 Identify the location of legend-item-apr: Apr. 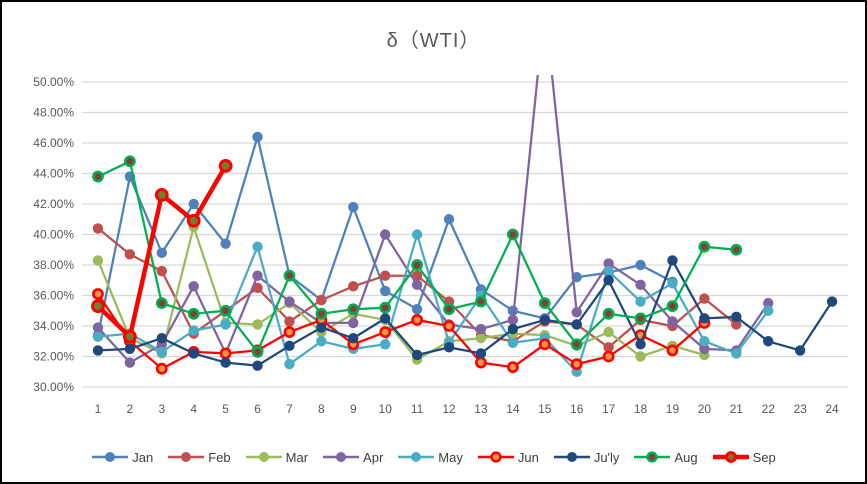
(352, 457).